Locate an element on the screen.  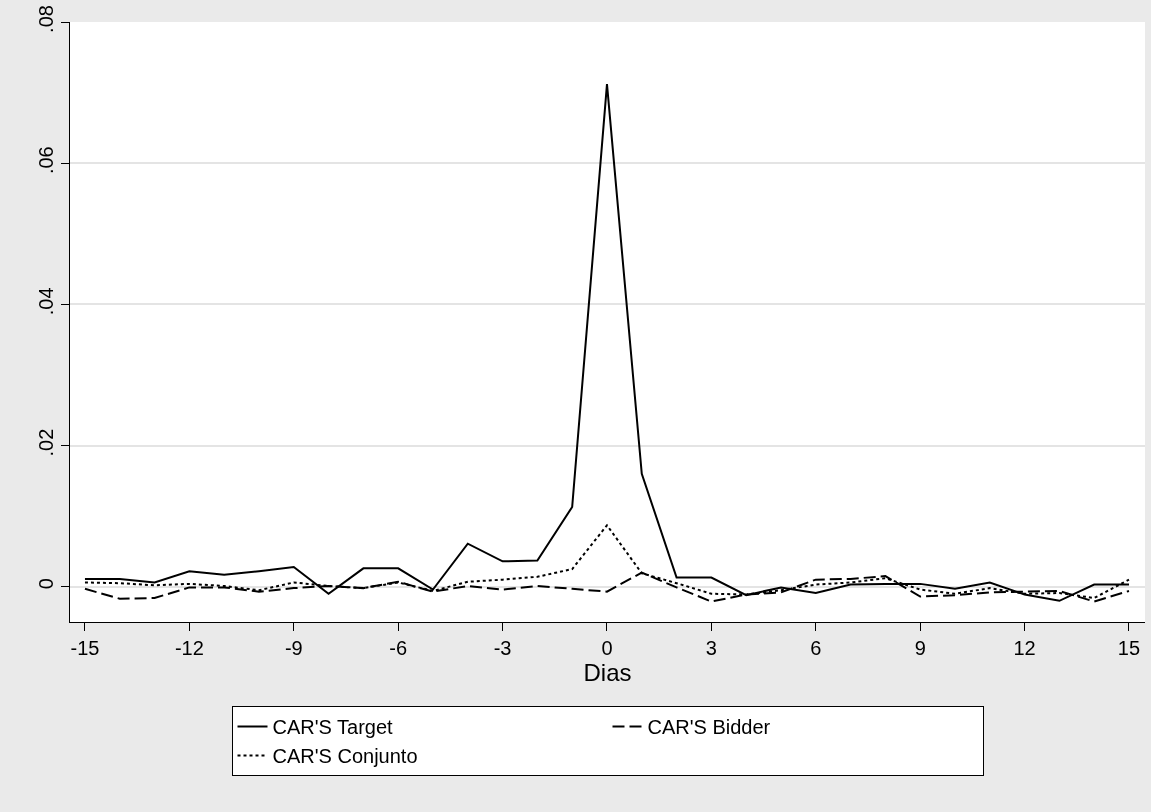
x-tick-label: 3 is located at coordinates (711, 648).